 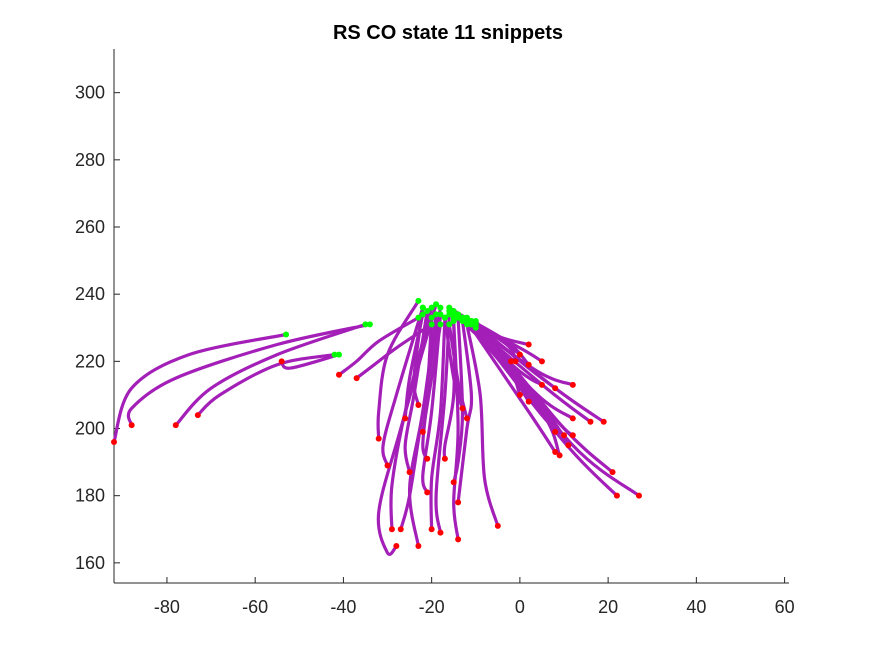 I want to click on x-axis-ticks: -80 -60 -40 -20 0 20 40 60, so click(x=474, y=597).